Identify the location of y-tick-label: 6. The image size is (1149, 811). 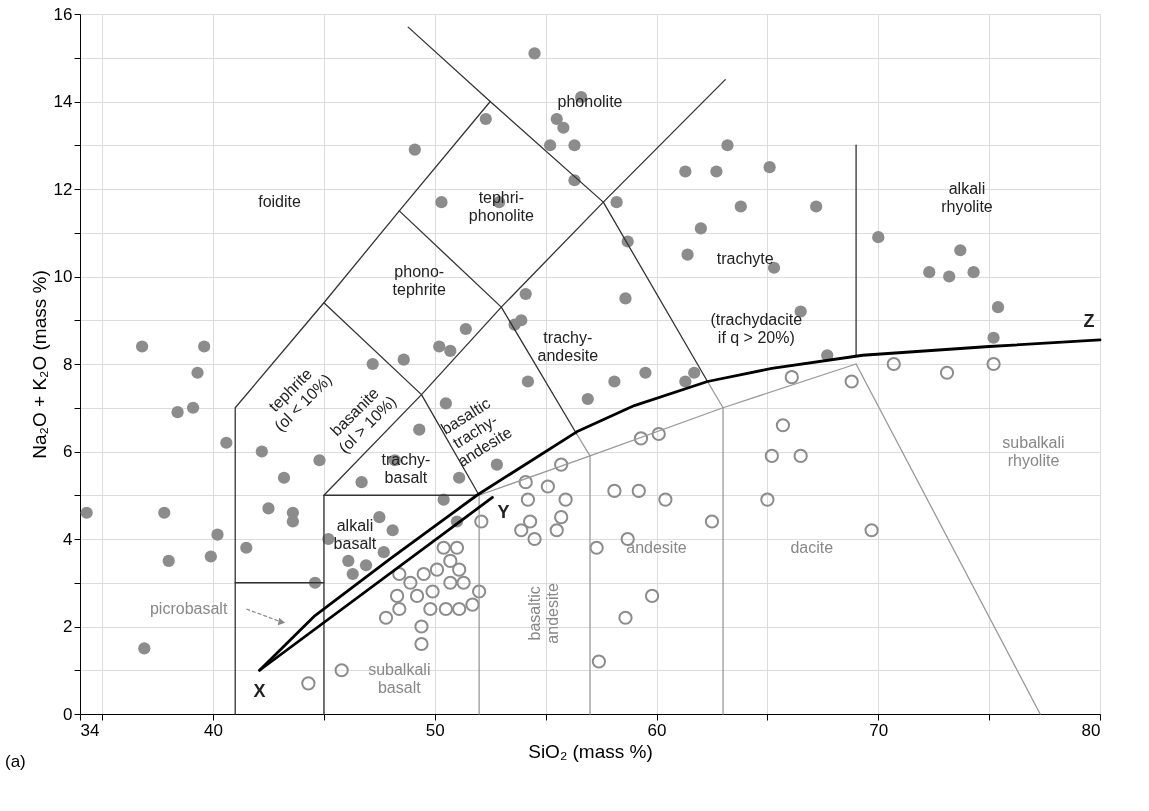
(68, 451).